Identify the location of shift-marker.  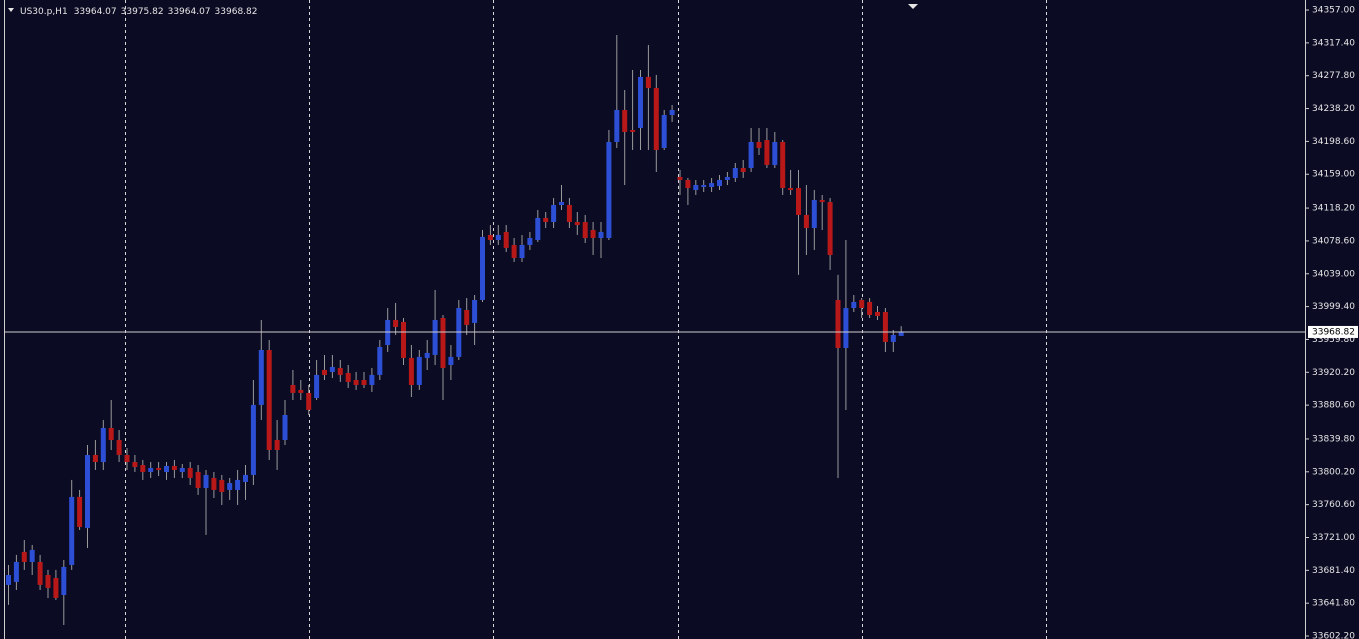
(913, 6).